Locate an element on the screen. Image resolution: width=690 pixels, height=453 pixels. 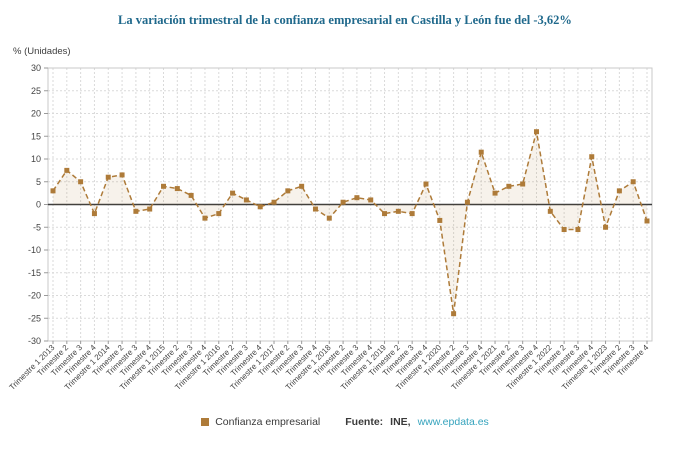
source-name: INE, is located at coordinates (400, 422).